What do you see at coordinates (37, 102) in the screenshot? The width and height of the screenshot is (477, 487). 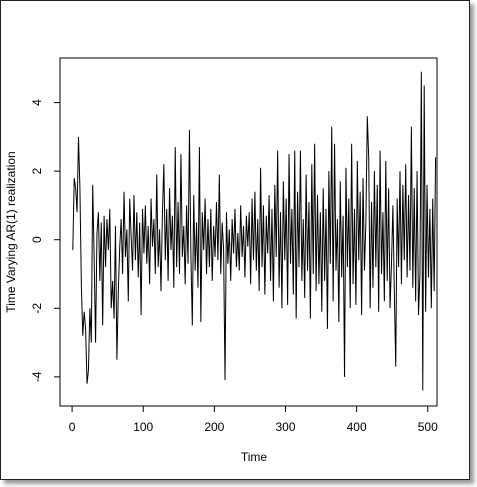 I see `y-tick-label: 4` at bounding box center [37, 102].